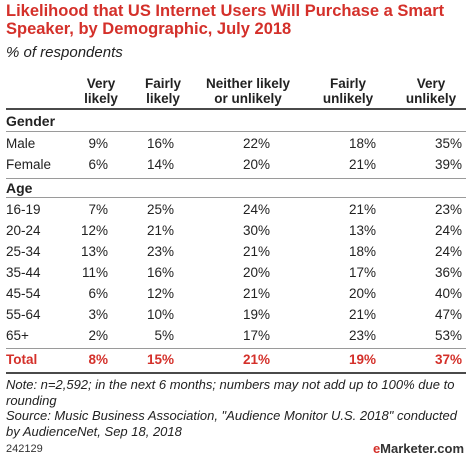 Image resolution: width=470 pixels, height=460 pixels. I want to click on cell-value: 47%, so click(448, 314).